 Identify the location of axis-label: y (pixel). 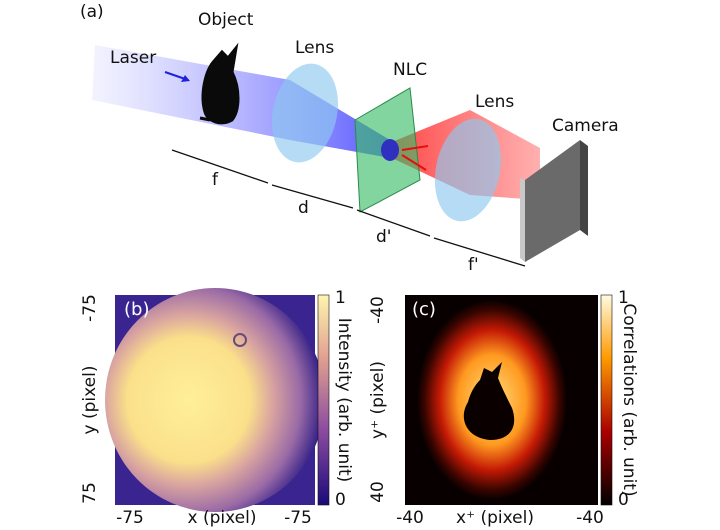
(90, 400).